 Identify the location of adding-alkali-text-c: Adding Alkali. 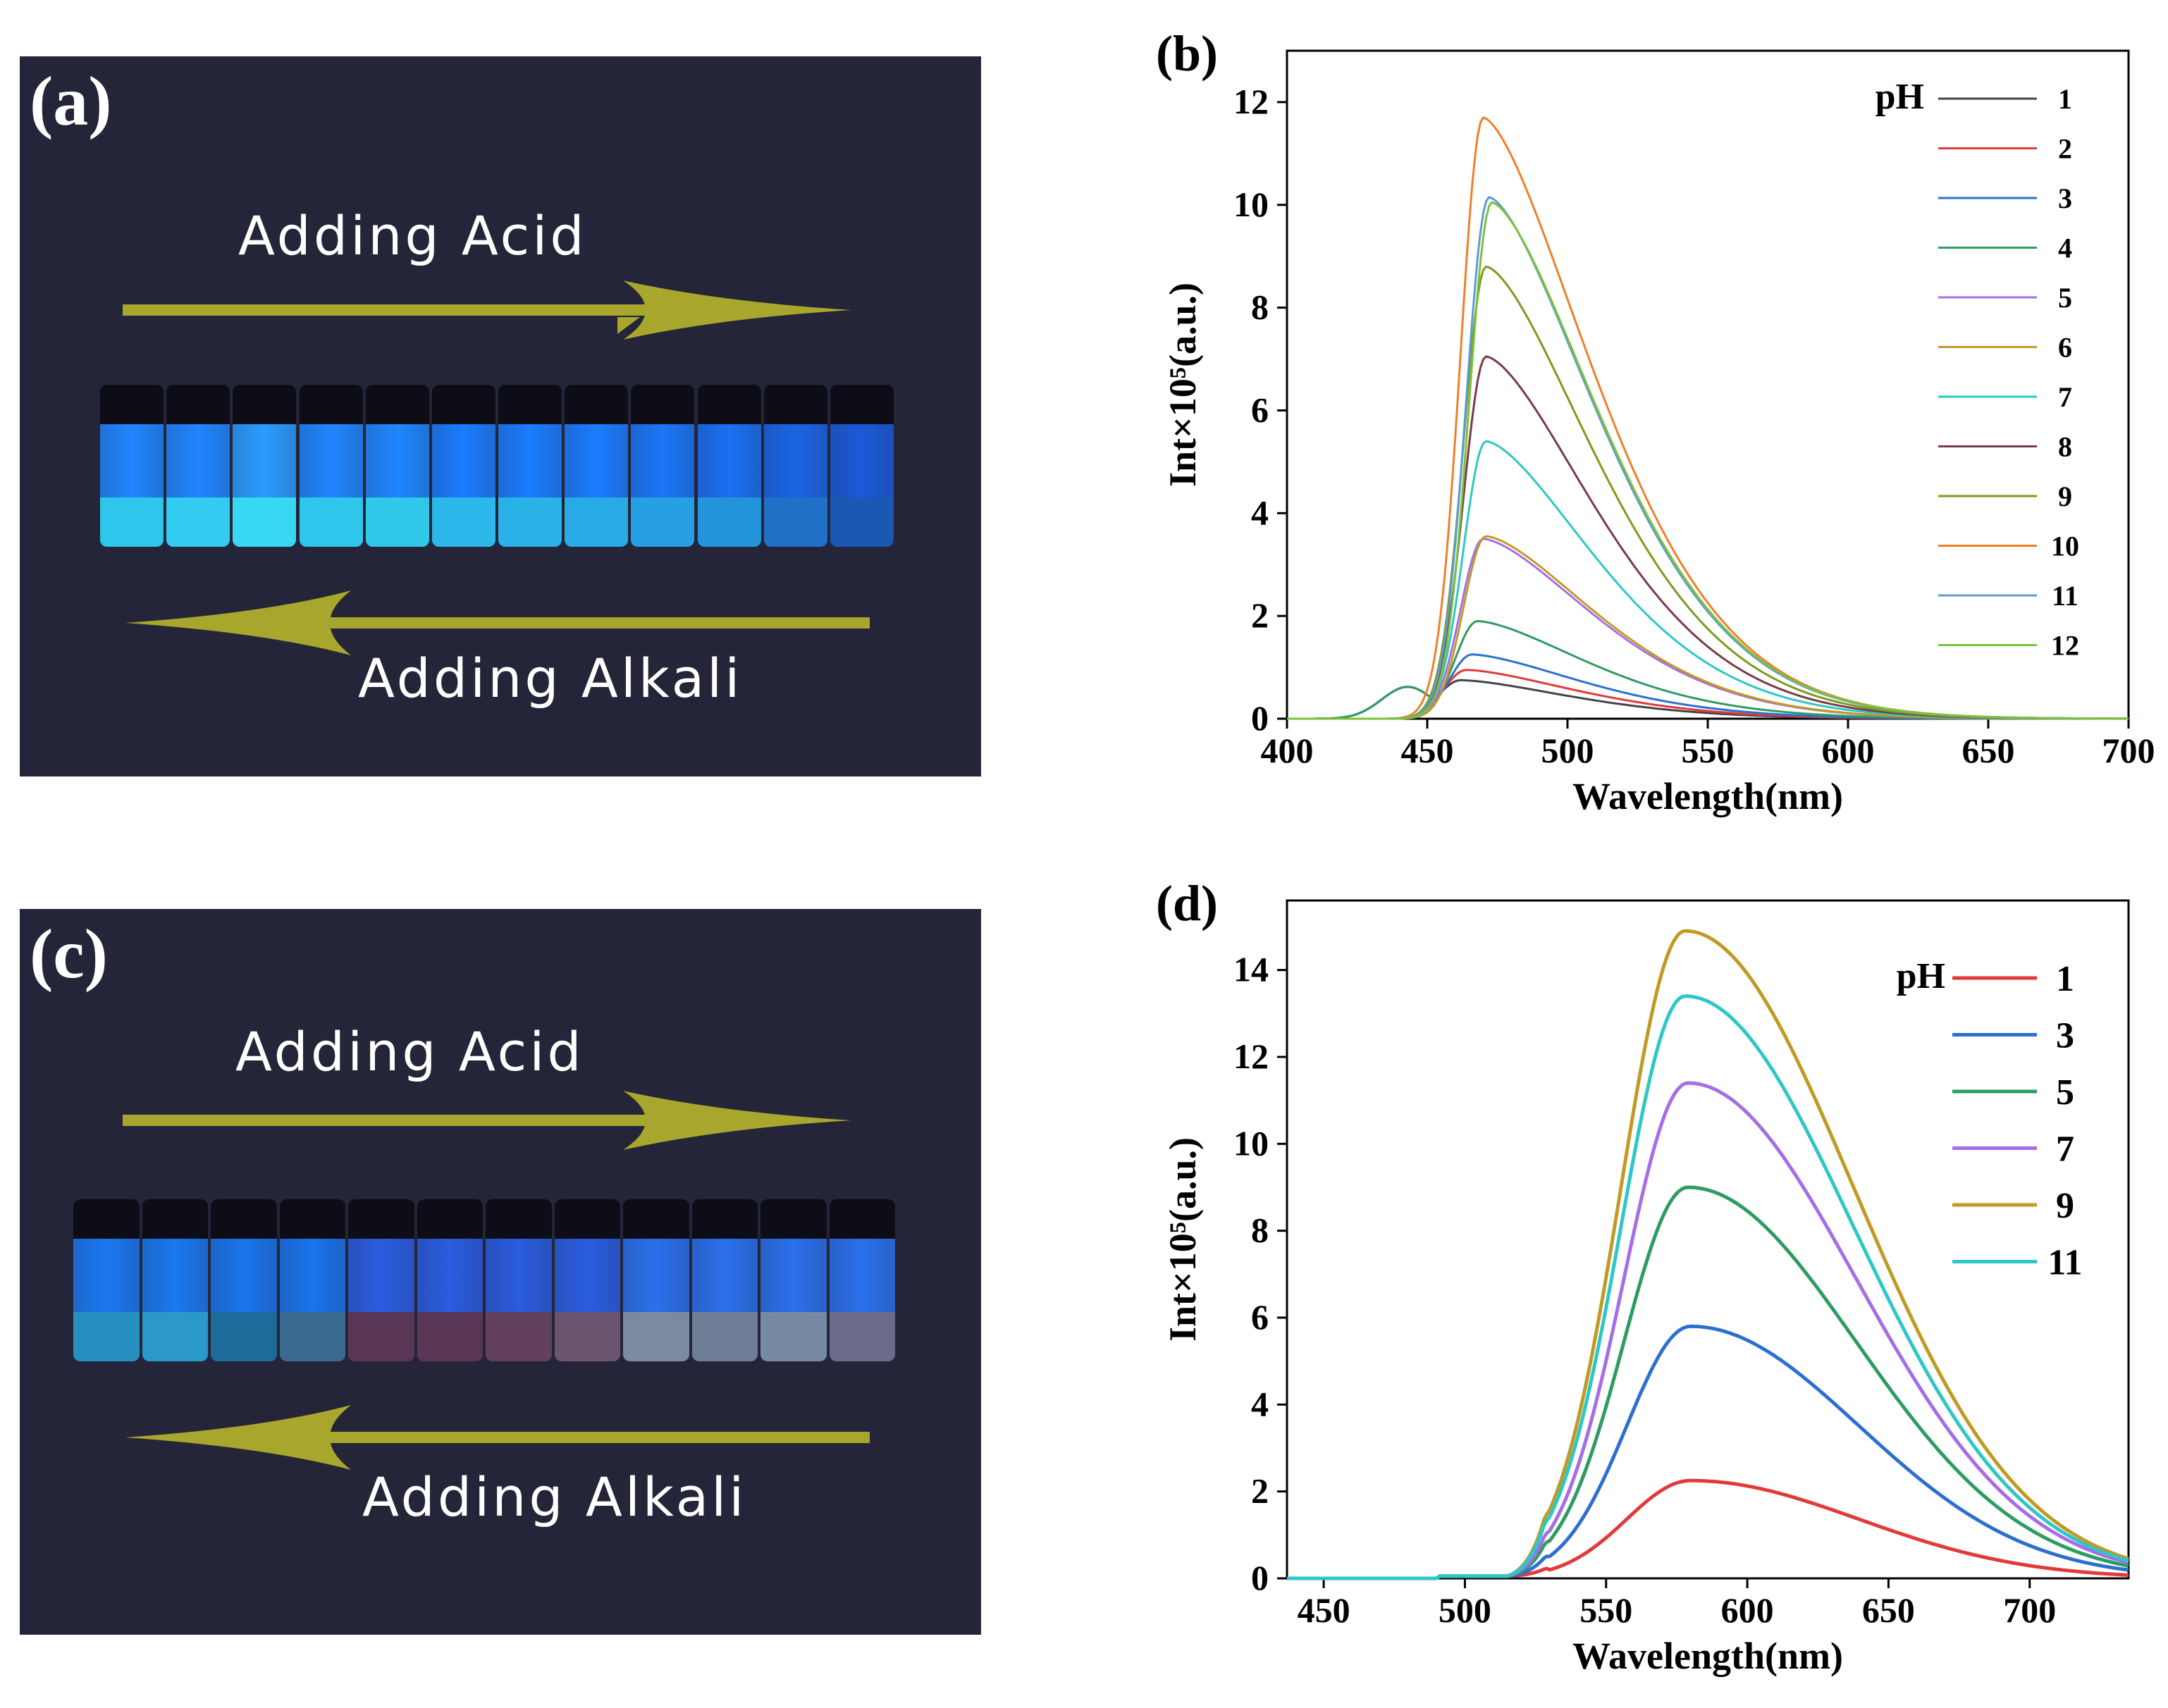
(554, 1497).